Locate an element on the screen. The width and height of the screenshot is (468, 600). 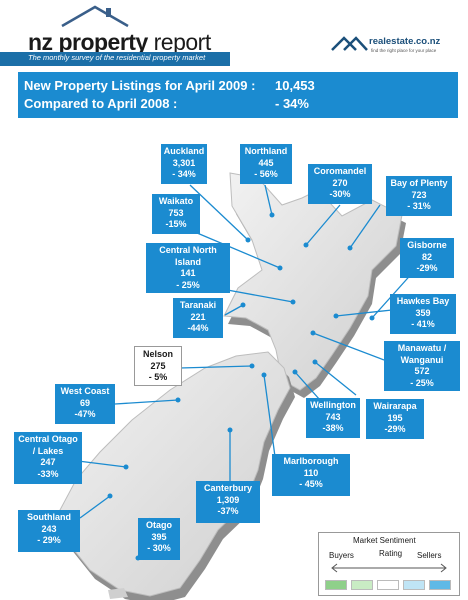
region-value: 270 is located at coordinates (340, 182).